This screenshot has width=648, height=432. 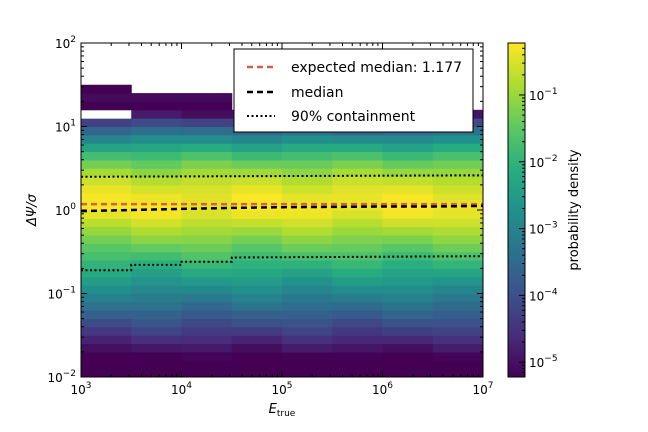 What do you see at coordinates (65, 210) in the screenshot?
I see `y-tick-label: 10⁰` at bounding box center [65, 210].